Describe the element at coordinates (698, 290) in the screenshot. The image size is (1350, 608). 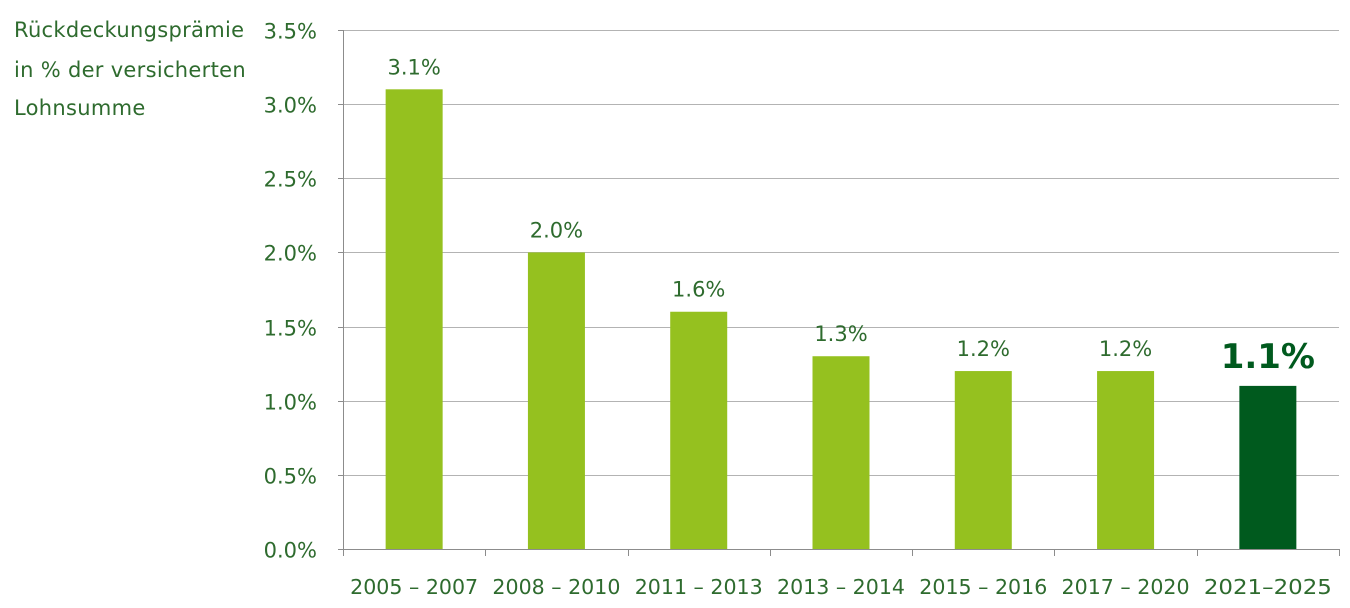
I see `value-label: 1.6%` at that location.